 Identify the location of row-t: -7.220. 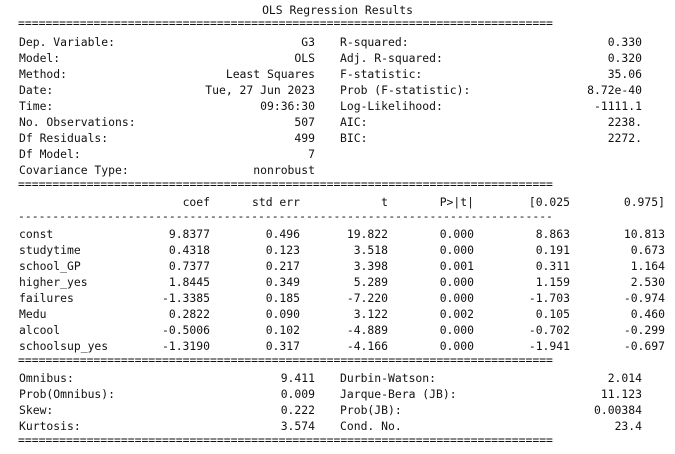
(359, 298).